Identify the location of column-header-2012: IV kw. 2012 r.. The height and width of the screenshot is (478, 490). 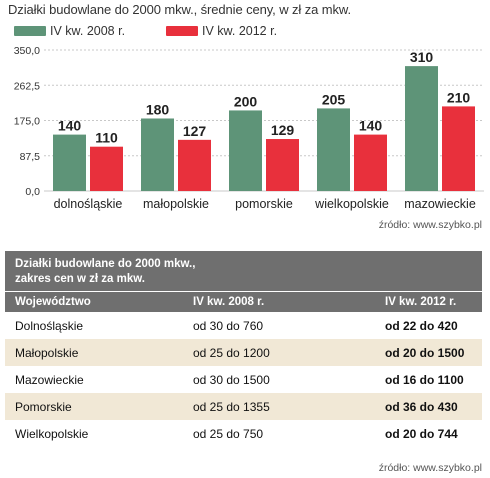
(428, 302).